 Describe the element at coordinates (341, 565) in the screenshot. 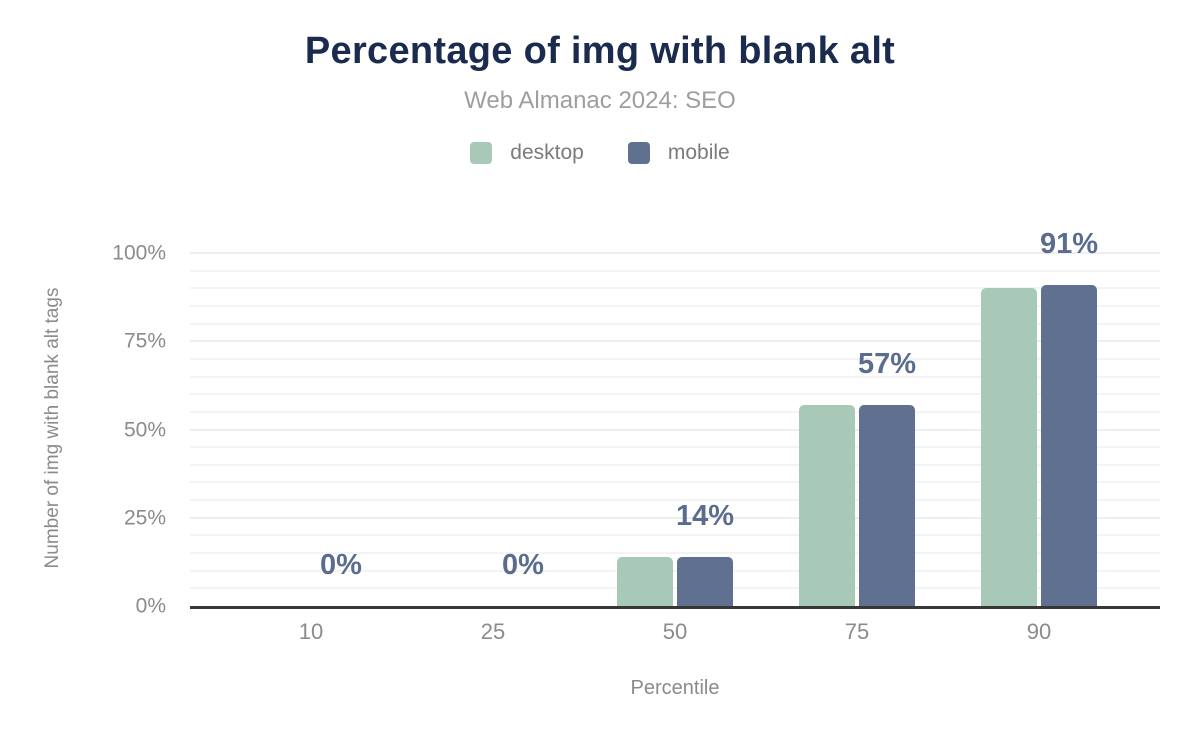

I see `bar-value-label-p10: 0%` at that location.